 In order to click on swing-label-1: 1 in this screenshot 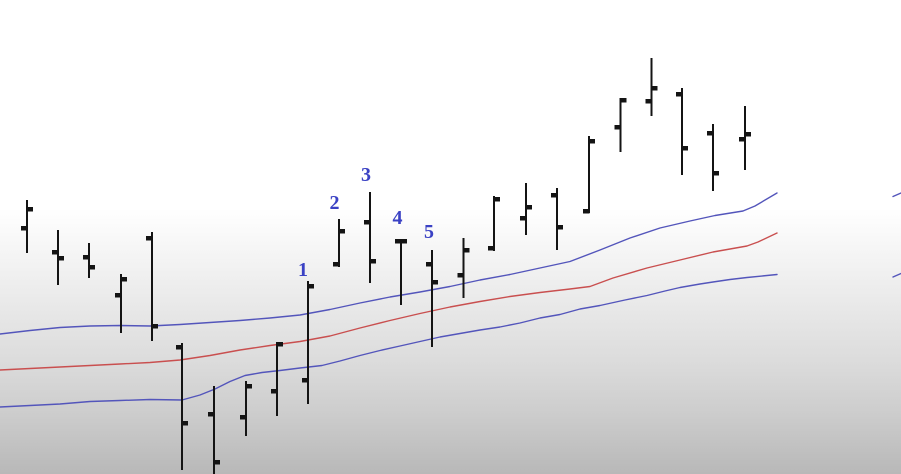, I will do `click(303, 270)`.